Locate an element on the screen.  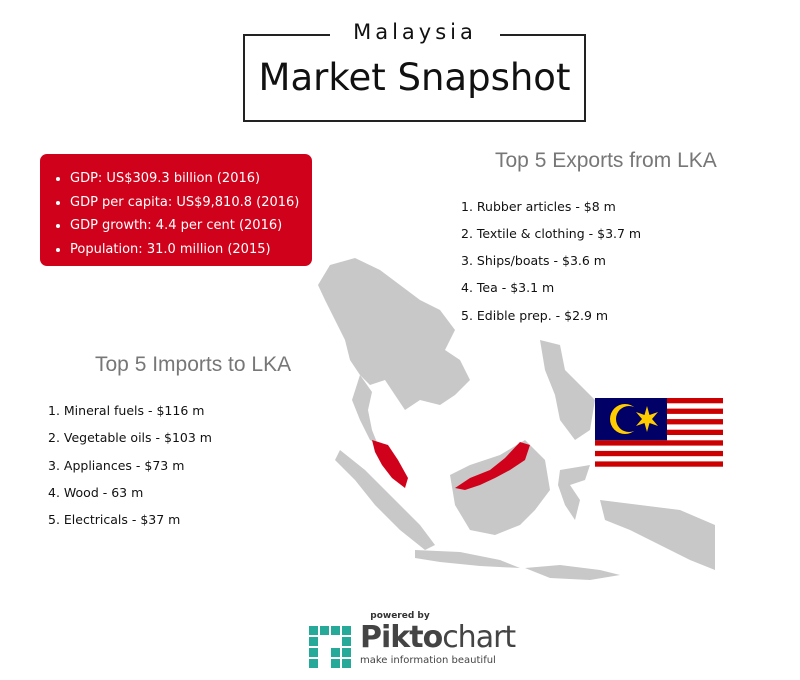
sulawesi is located at coordinates (574, 492).